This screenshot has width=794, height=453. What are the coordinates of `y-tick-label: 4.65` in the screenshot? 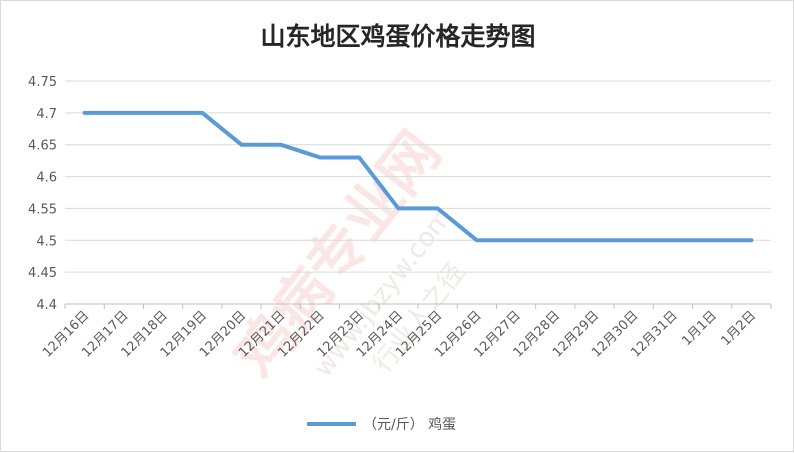 It's located at (42, 146).